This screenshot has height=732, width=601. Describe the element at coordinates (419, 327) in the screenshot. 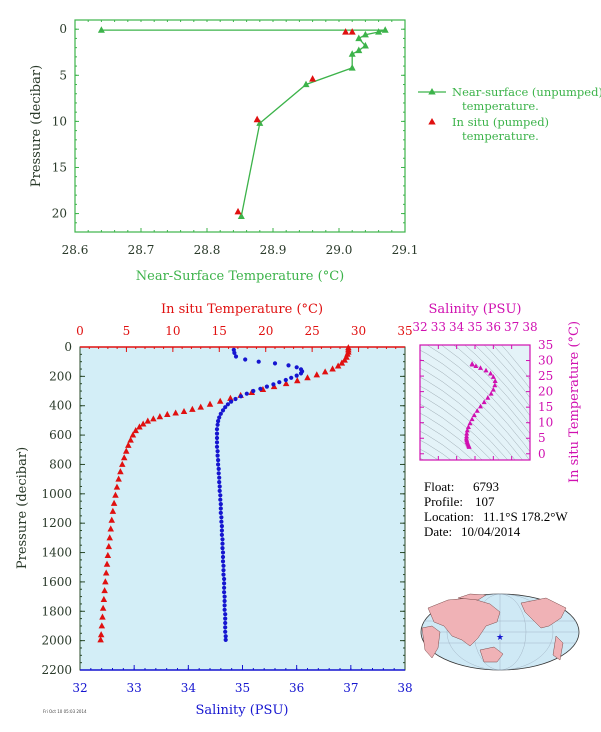

I see `ts-x-tick-label: 32` at that location.